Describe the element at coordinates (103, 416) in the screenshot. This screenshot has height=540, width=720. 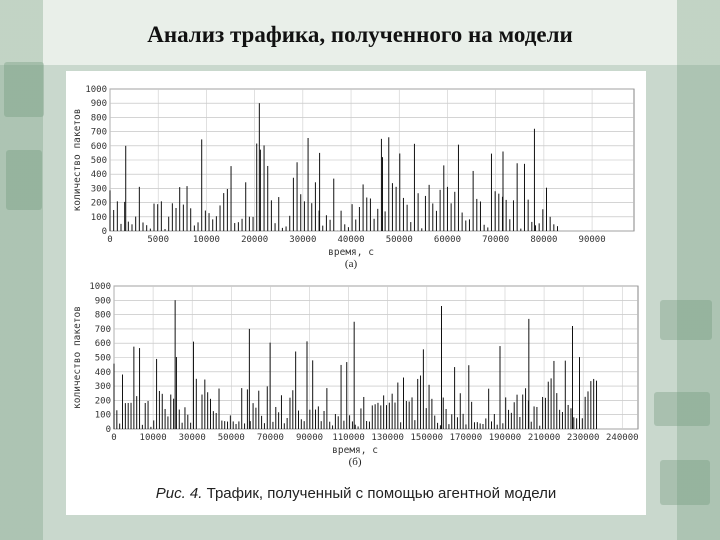
I see `y-tick-label-b: 100` at that location.